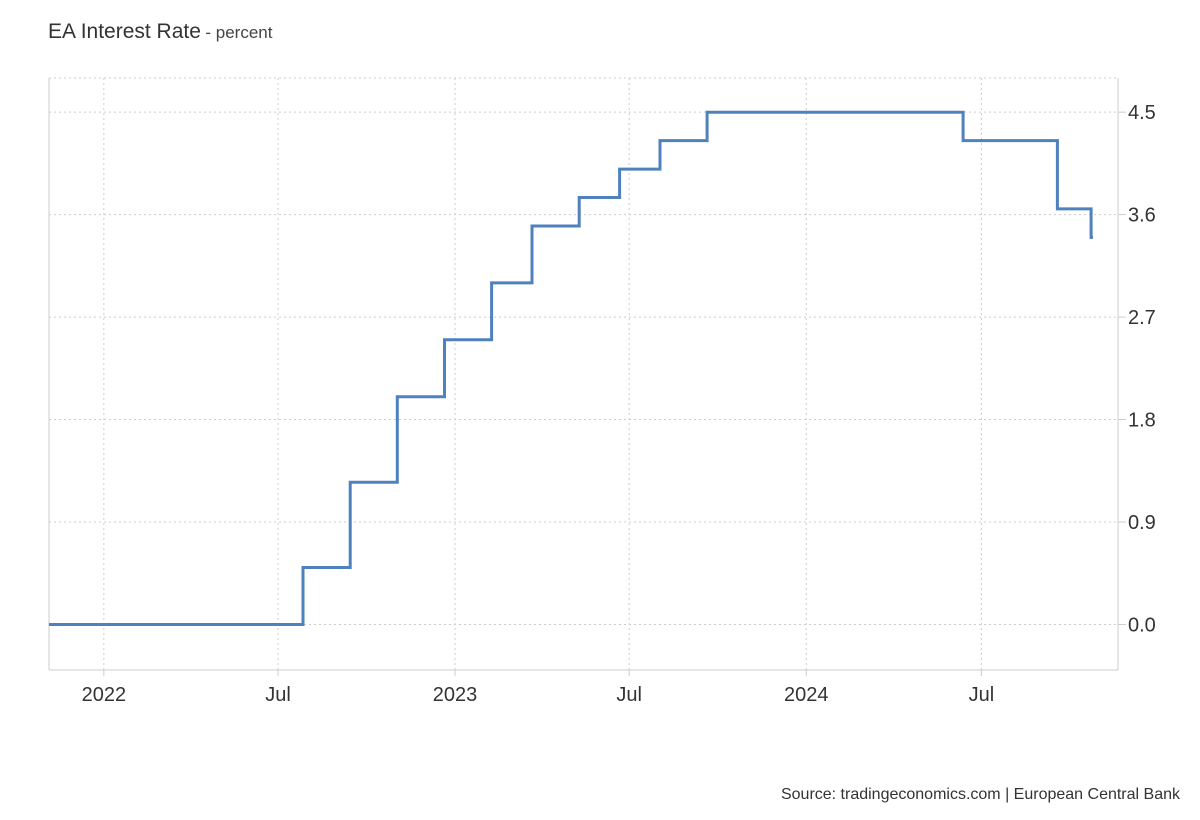  Describe the element at coordinates (1142, 216) in the screenshot. I see `y-tick-label: 3.6` at that location.